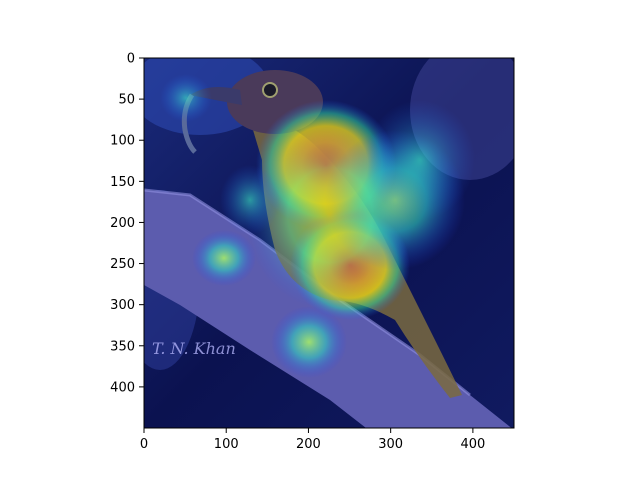 This screenshot has width=640, height=480. What do you see at coordinates (224, 258) in the screenshot?
I see `heatmap-spot-branch-upper` at bounding box center [224, 258].